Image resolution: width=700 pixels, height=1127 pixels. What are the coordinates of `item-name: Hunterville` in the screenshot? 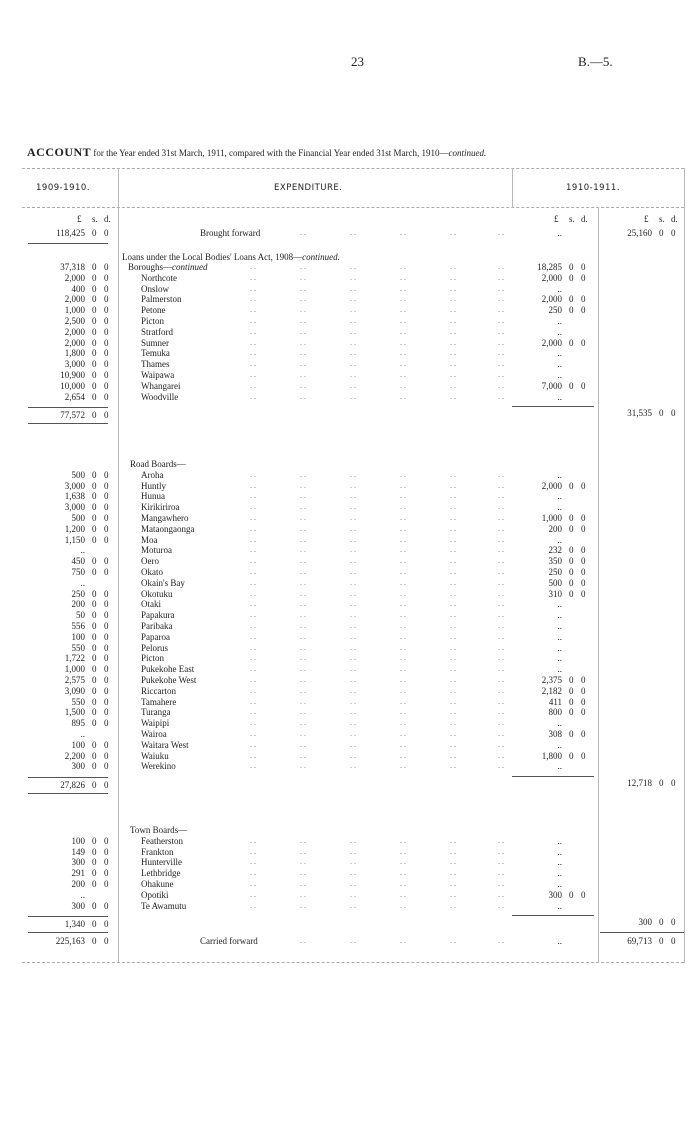 It's located at (161, 862).